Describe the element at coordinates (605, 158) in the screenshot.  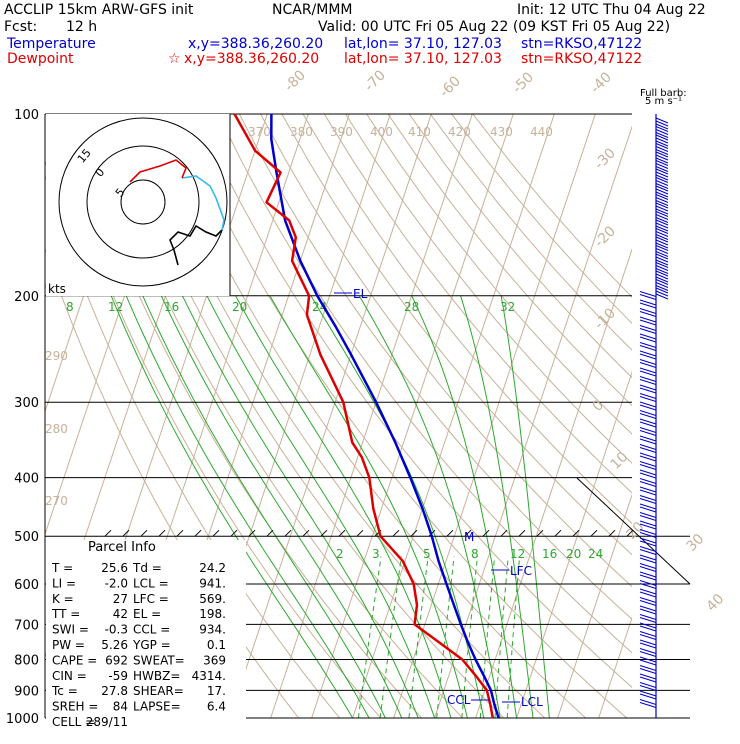
I see `isotherm-label: -30` at that location.